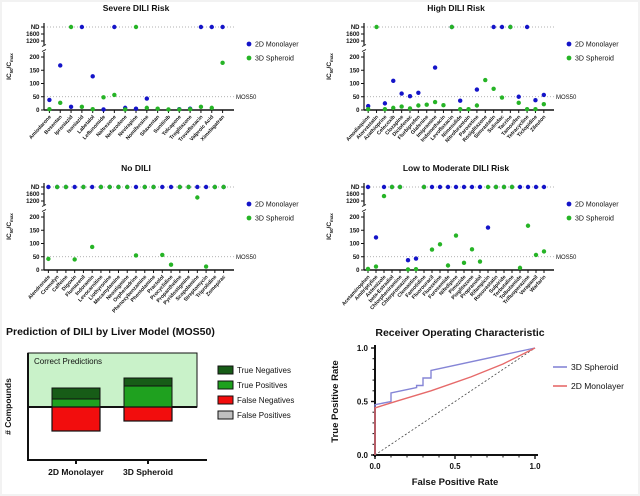 The width and height of the screenshot is (640, 496). I want to click on bar-segment-true-negatives, so click(148, 382).